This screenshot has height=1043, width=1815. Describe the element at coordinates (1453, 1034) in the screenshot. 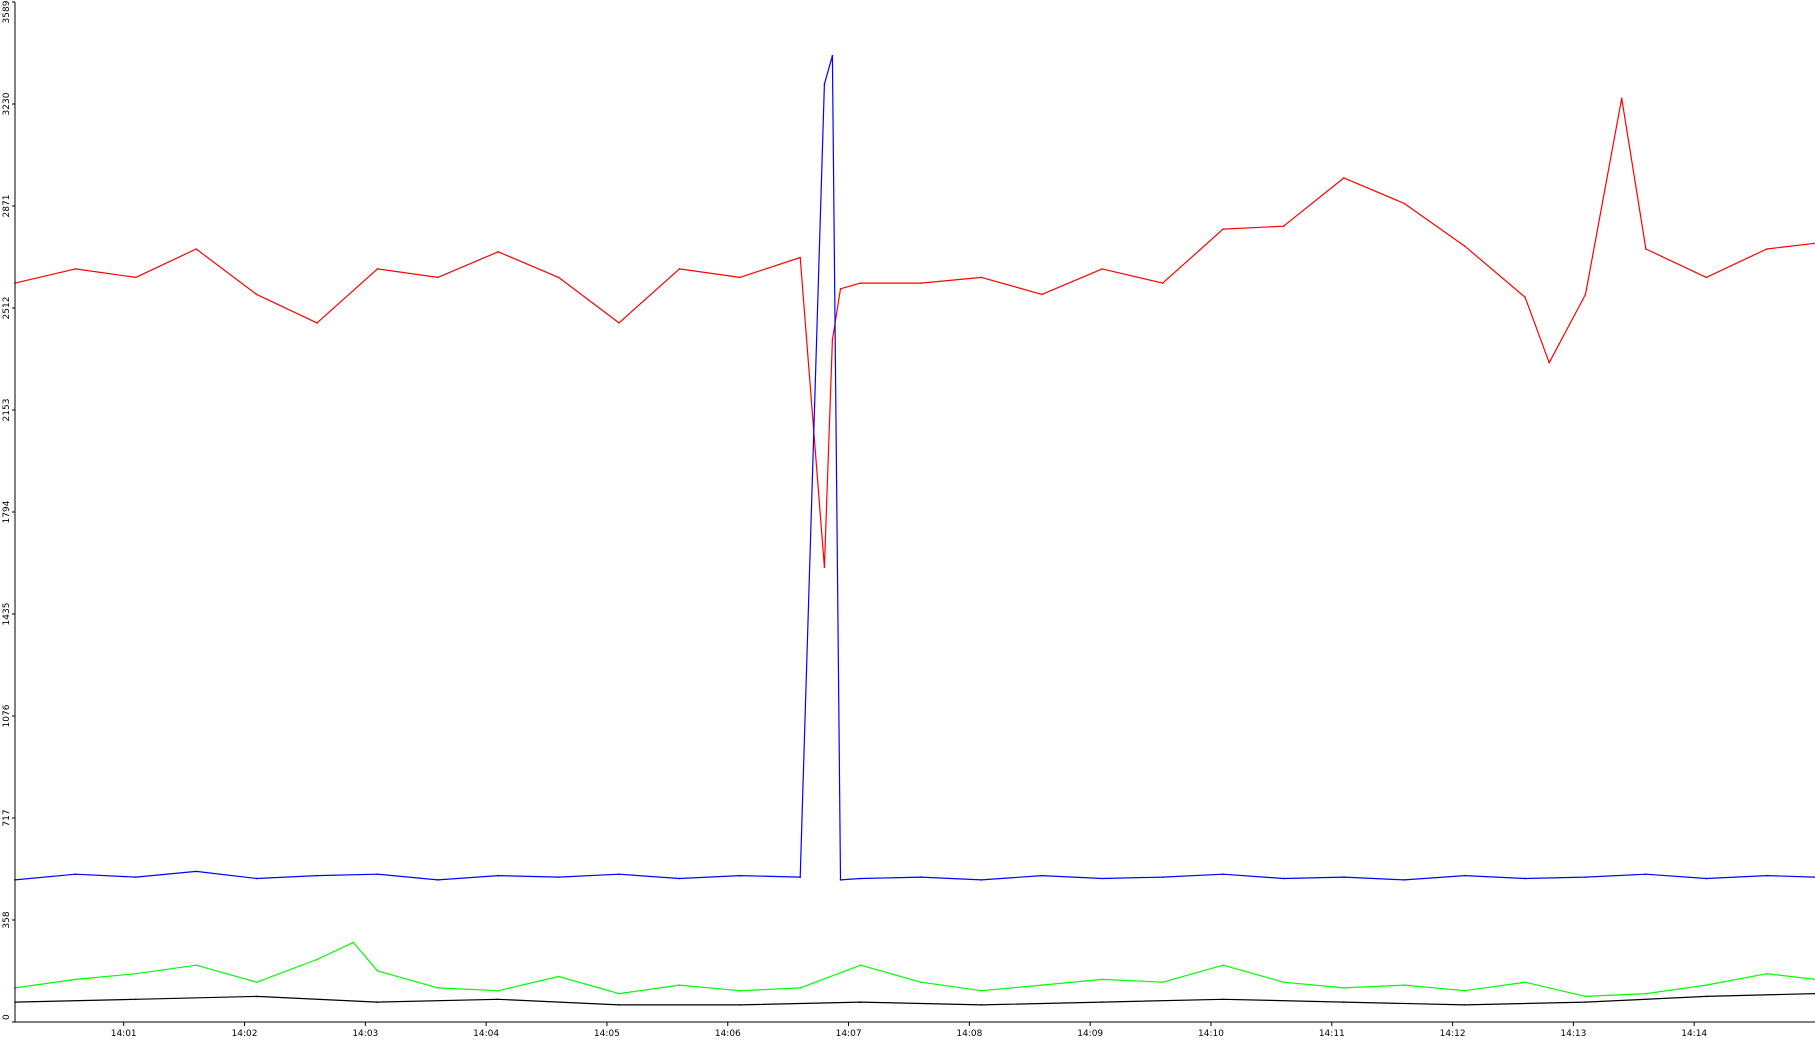

I see `x-tick-label: 14:12` at that location.